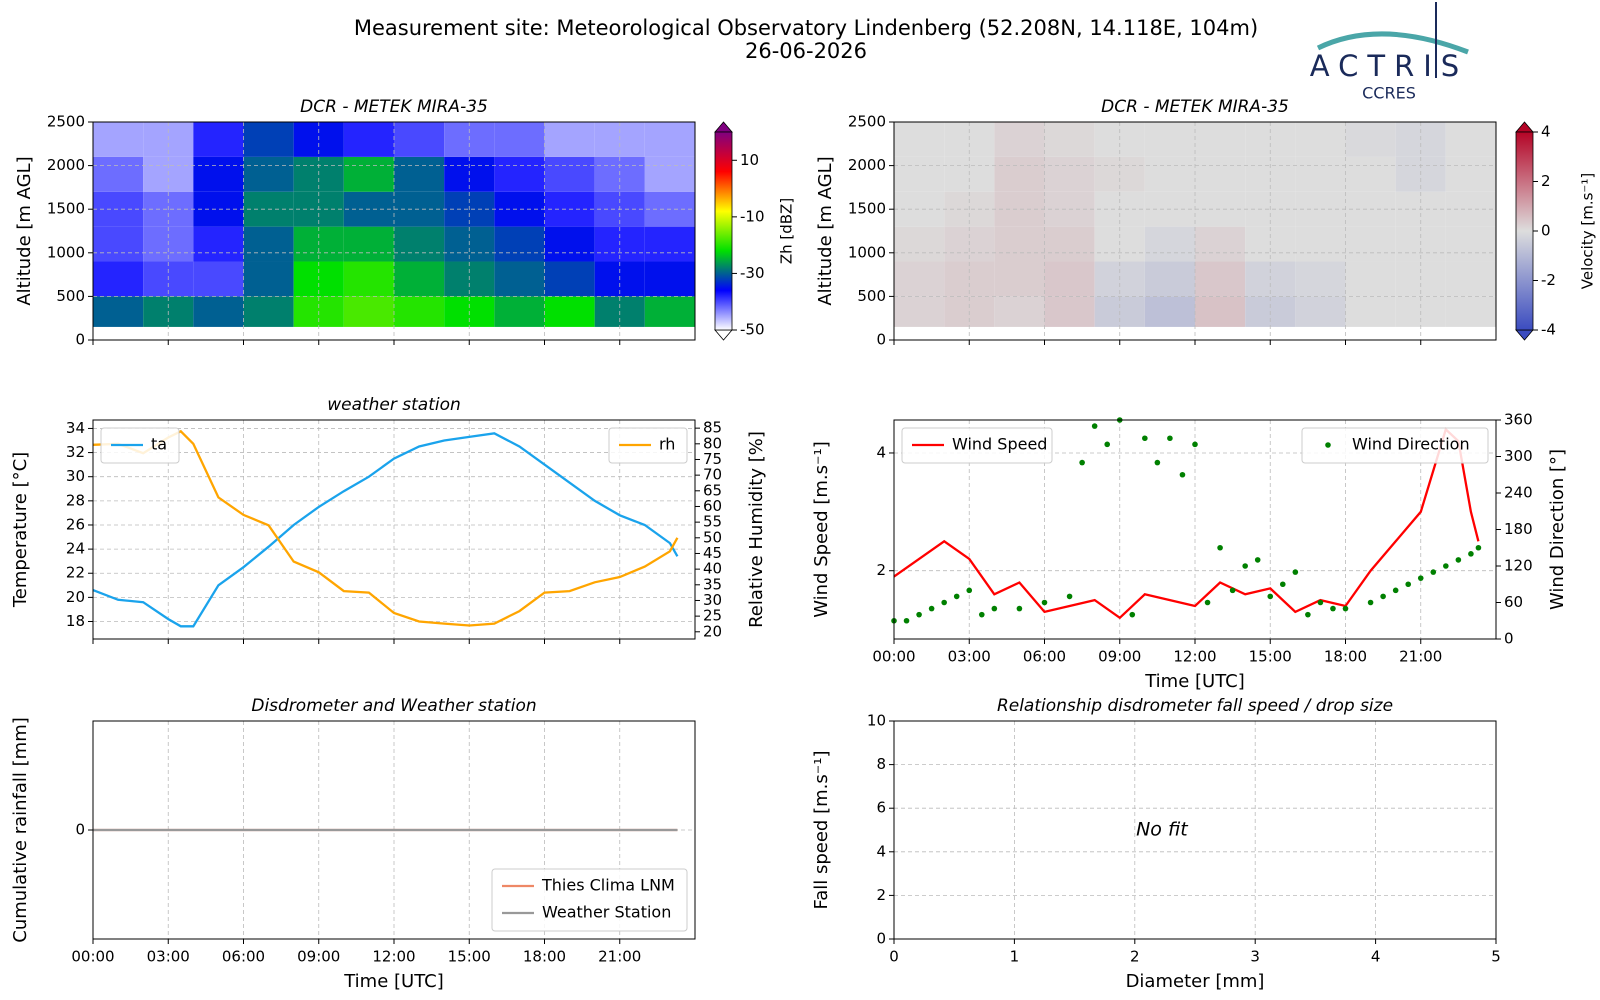  What do you see at coordinates (712, 600) in the screenshot?
I see `y2-tick-label: 30` at bounding box center [712, 600].